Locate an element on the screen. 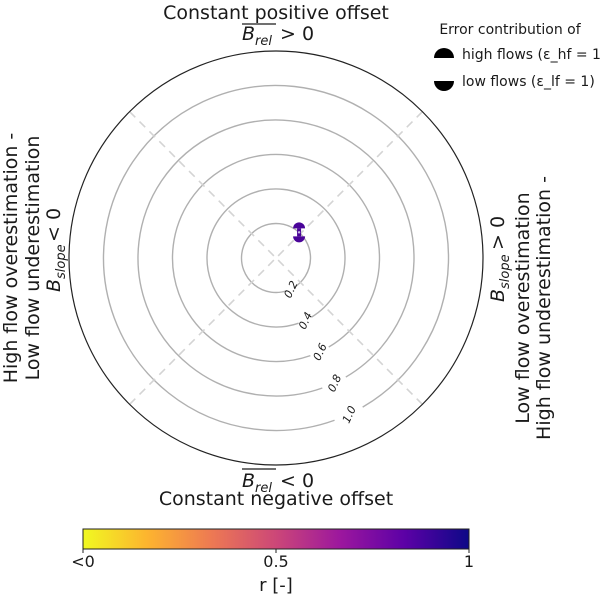 The height and width of the screenshot is (600, 600). legend-title: Error contribution of is located at coordinates (510, 30).